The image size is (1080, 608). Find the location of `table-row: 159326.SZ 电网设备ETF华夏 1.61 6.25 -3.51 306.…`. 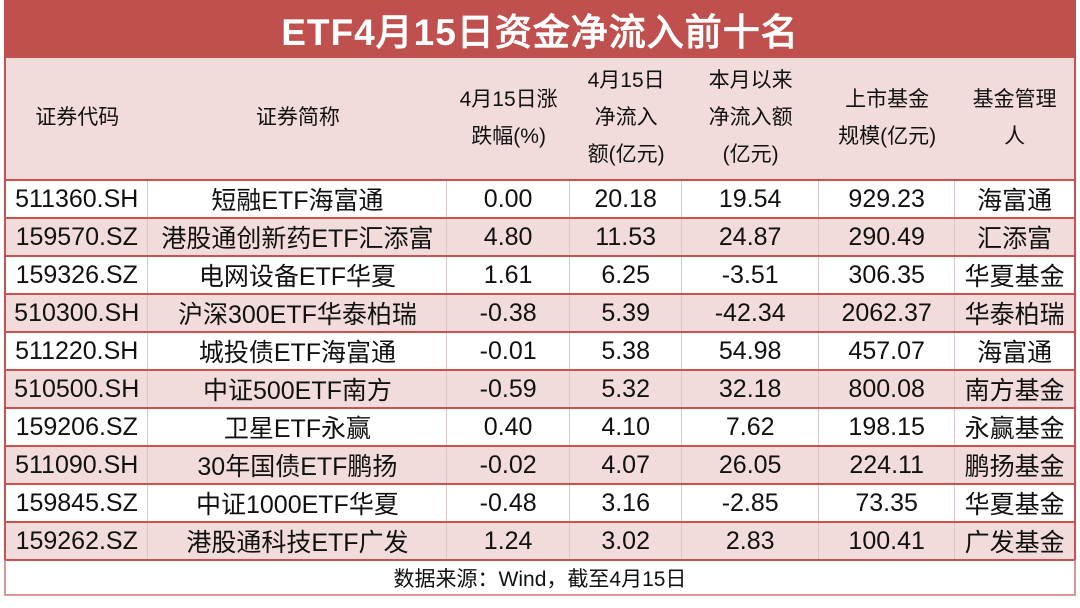

table-row: 159326.SZ 电网设备ETF华夏 1.61 6.25 -3.51 306.… is located at coordinates (540, 274).